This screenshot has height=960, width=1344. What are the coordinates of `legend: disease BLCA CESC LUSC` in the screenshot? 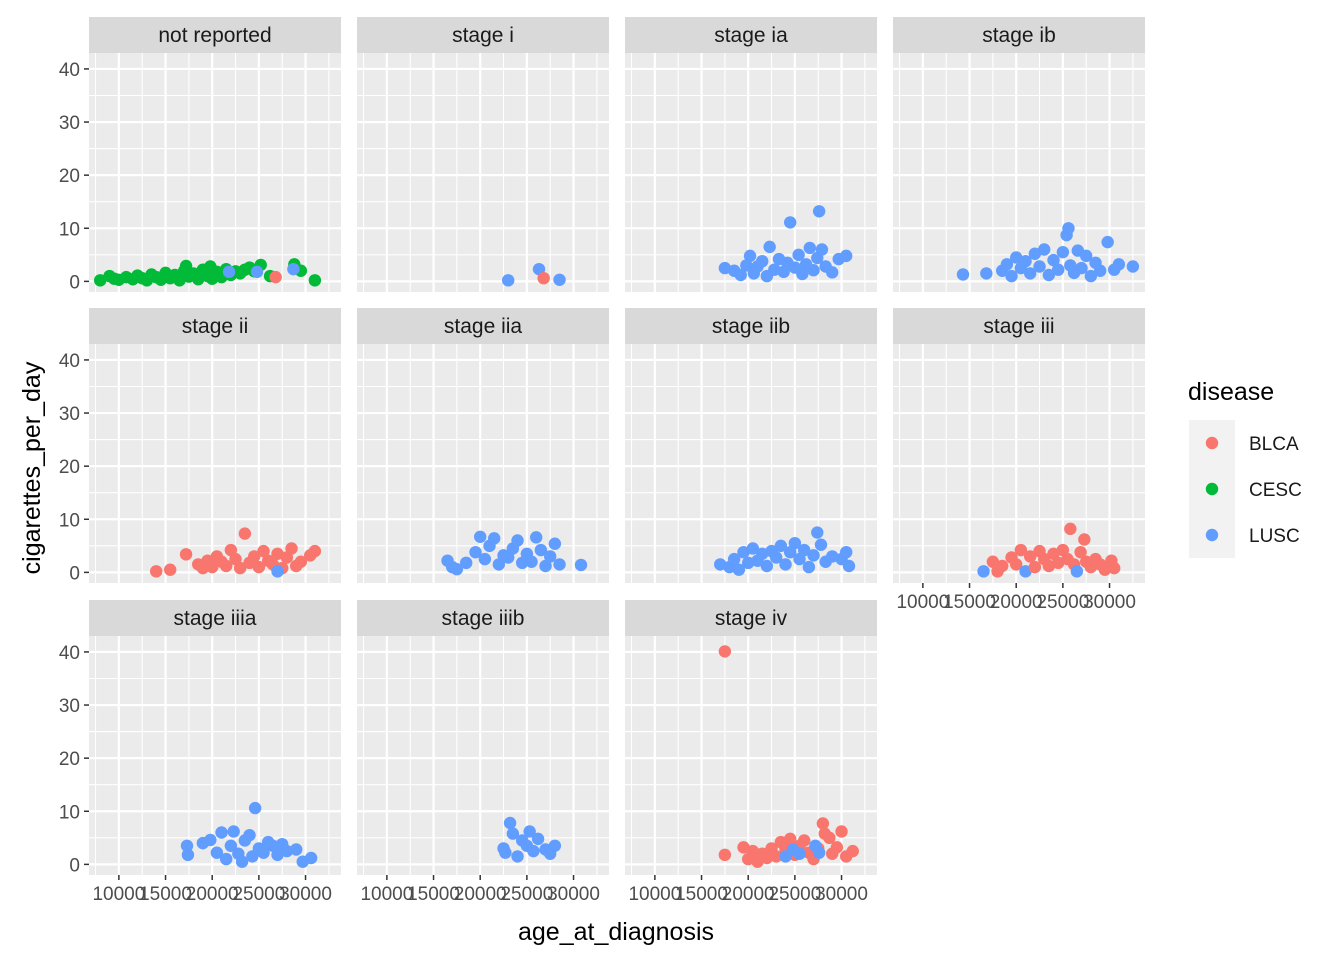 It's located at (1245, 468).